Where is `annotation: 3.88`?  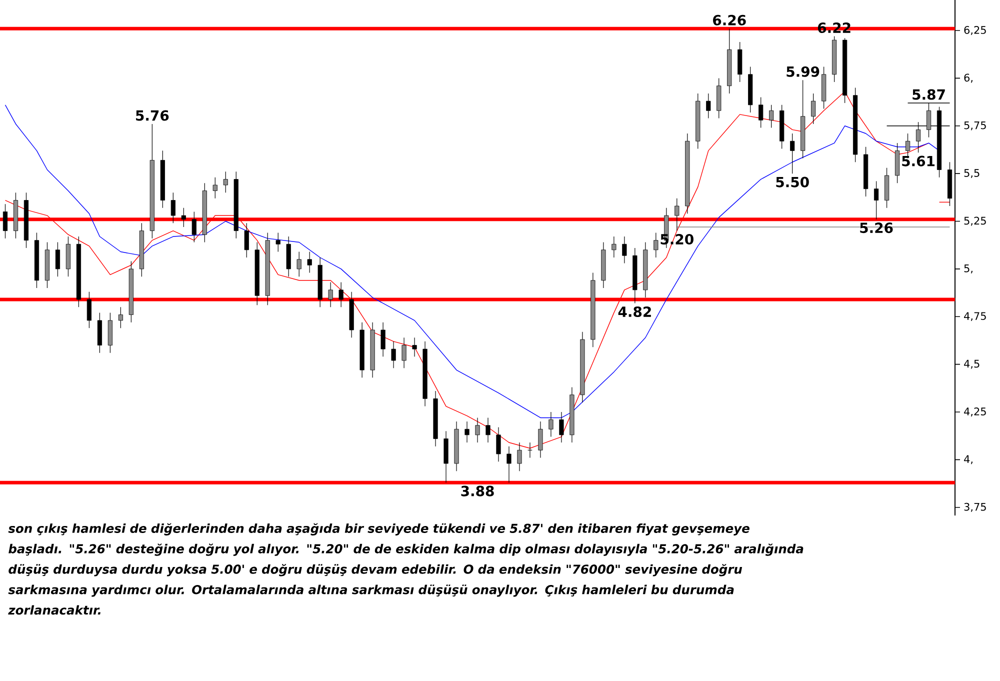 annotation: 3.88 is located at coordinates (477, 491).